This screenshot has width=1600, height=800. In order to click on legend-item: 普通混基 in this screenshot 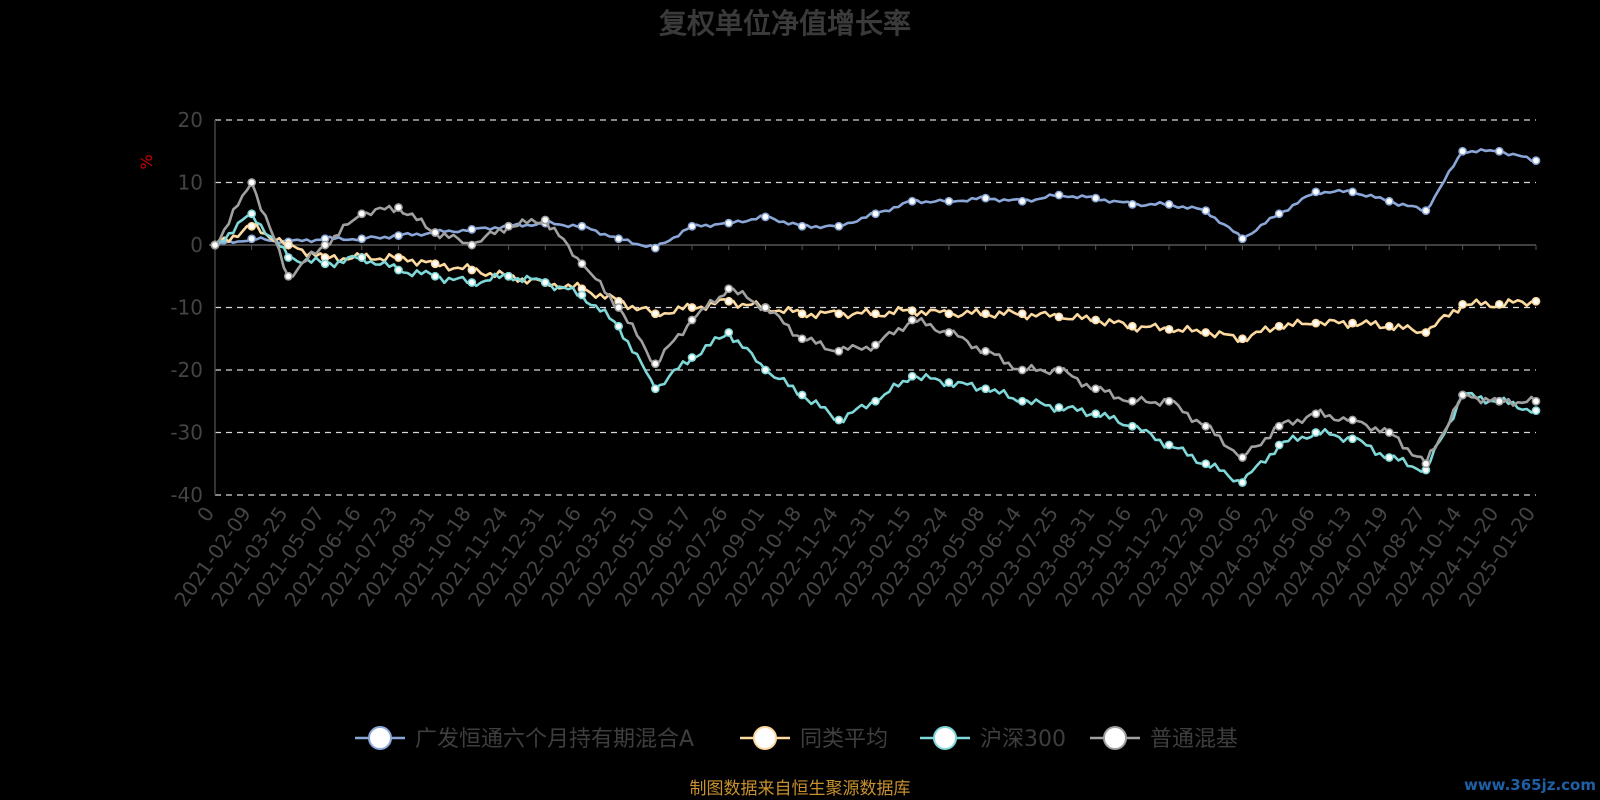, I will do `click(1164, 739)`.